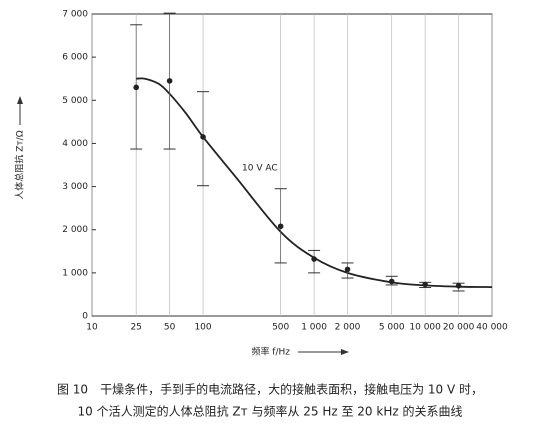 The image size is (541, 432). I want to click on x-tick-label: 25, so click(135, 328).